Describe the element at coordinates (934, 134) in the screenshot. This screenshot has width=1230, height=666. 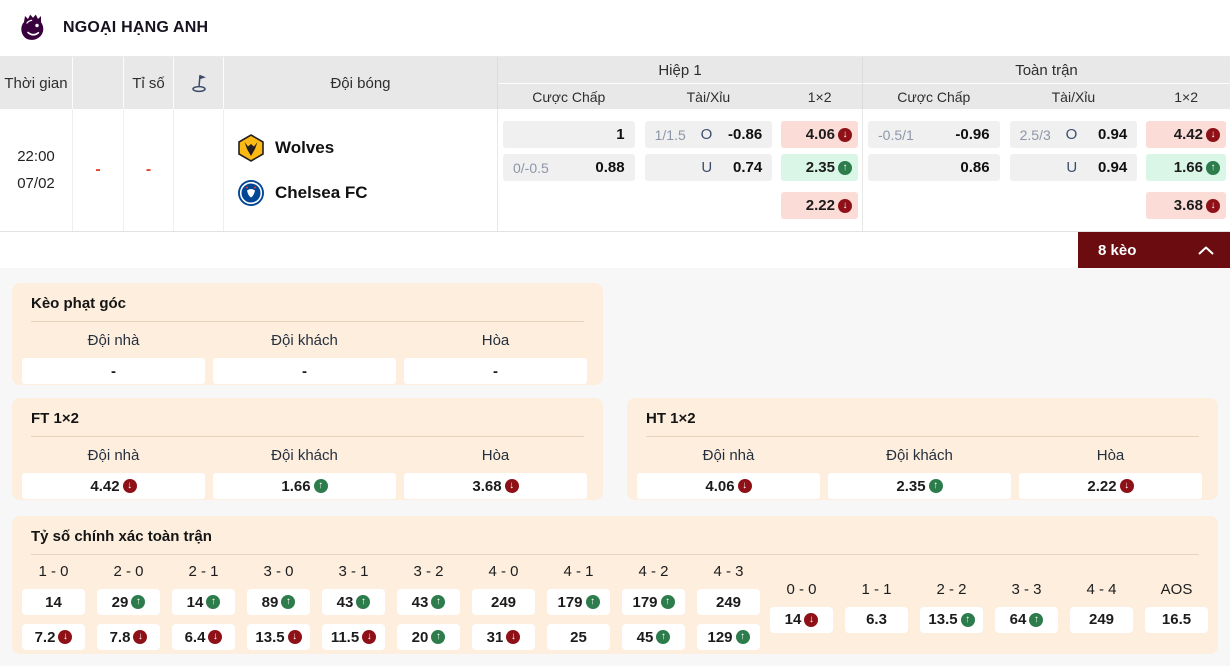
I see `handicap-odds: -0.5/1 -0.96` at that location.